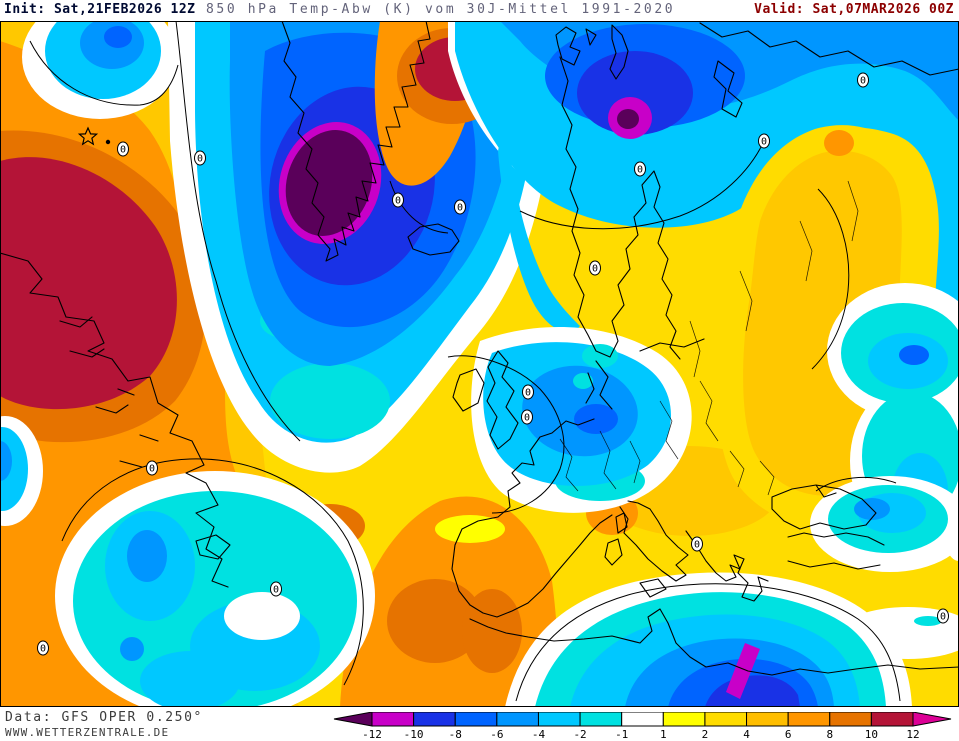  I want to click on svalbard-coast, so click(576, 46).